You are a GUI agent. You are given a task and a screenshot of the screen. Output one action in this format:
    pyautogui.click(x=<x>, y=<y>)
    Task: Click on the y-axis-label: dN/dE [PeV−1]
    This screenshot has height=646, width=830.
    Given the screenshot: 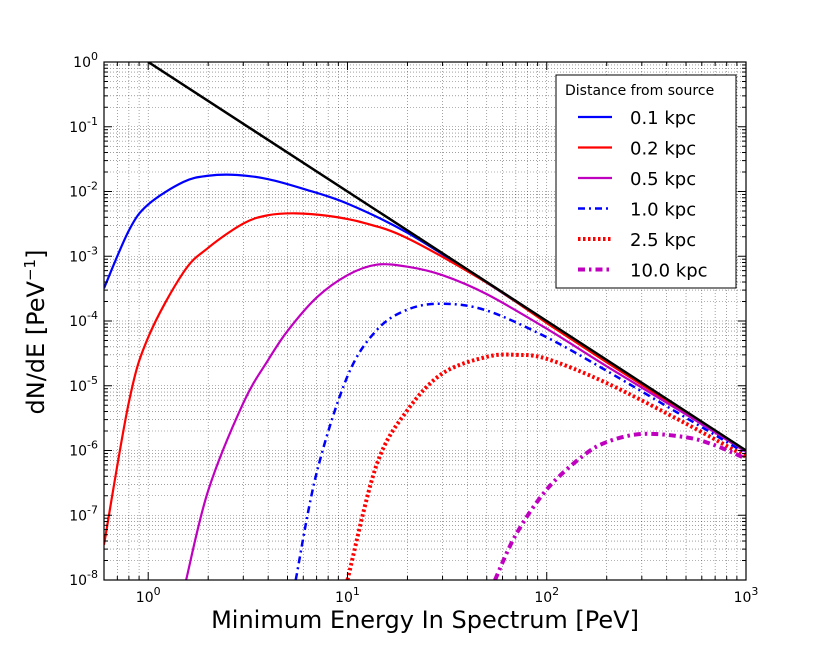 What is the action you would take?
    pyautogui.click(x=35, y=332)
    